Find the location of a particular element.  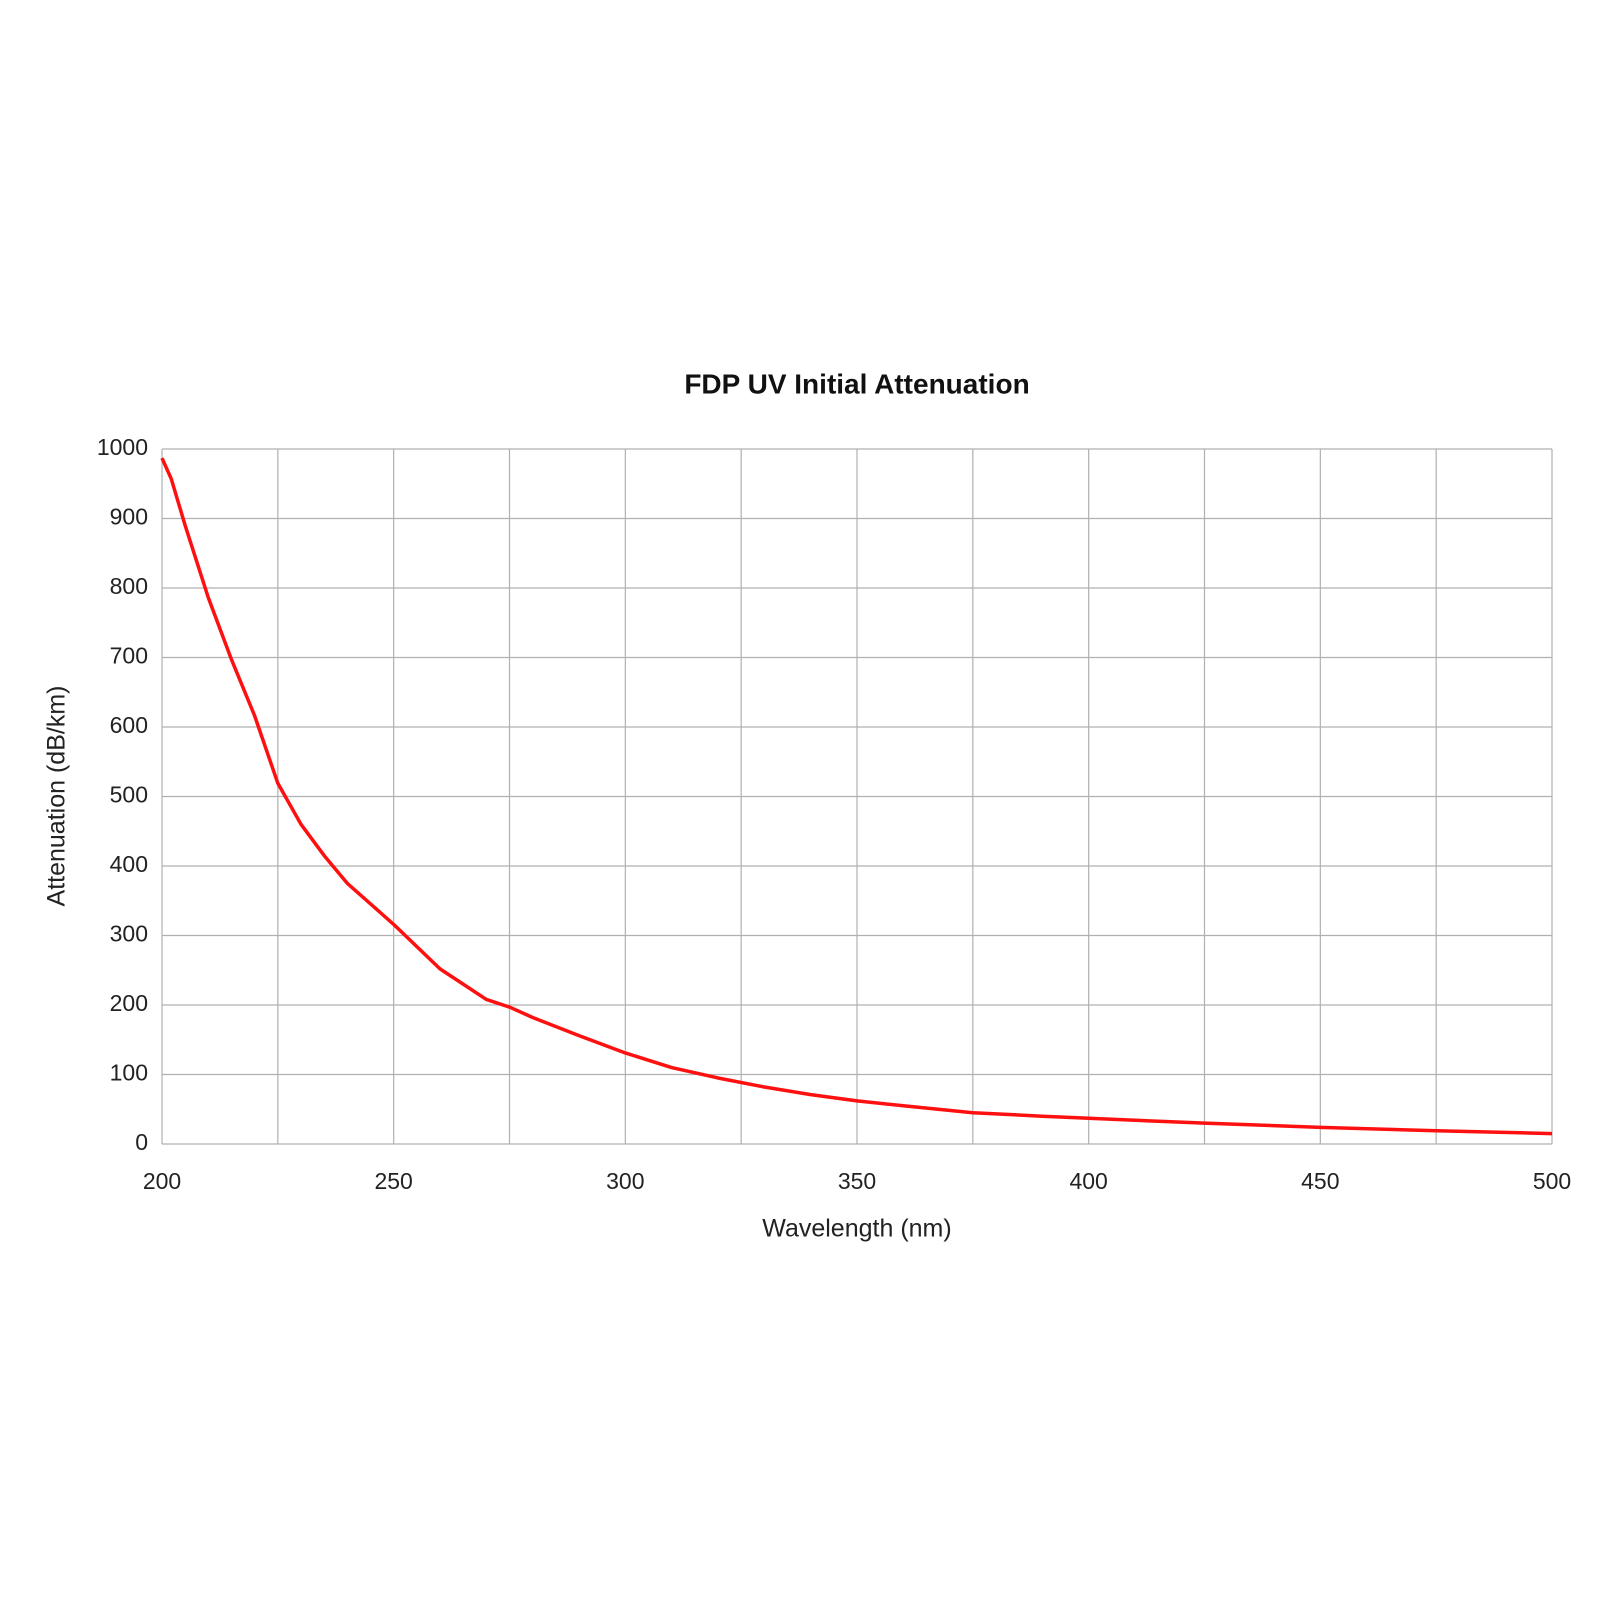

x-axis-label: Wavelength (nm) is located at coordinates (856, 1229).